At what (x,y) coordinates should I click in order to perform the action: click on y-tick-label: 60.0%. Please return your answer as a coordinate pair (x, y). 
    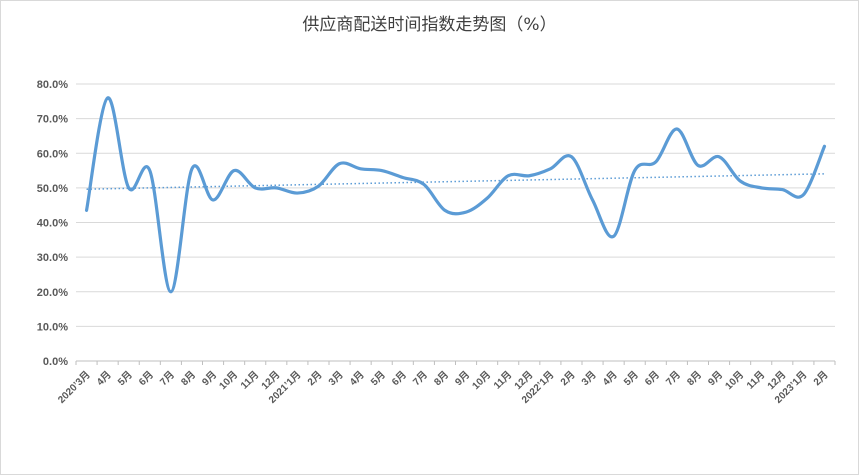
    Looking at the image, I should click on (52, 154).